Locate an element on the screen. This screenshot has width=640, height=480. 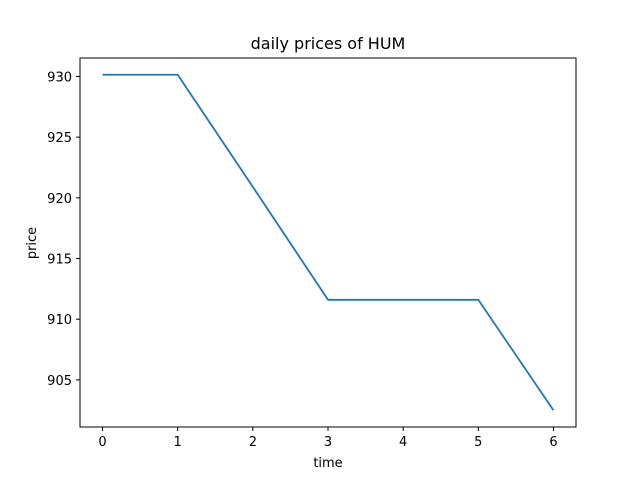
x-tick-label: 3 is located at coordinates (328, 442).